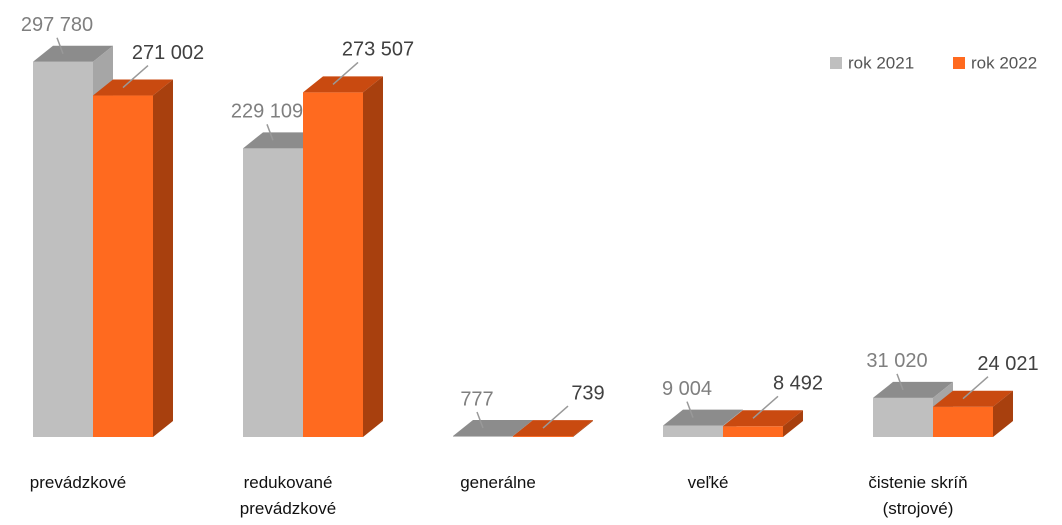 This screenshot has width=1062, height=525. What do you see at coordinates (687, 389) in the screenshot?
I see `data-label: 9 004` at bounding box center [687, 389].